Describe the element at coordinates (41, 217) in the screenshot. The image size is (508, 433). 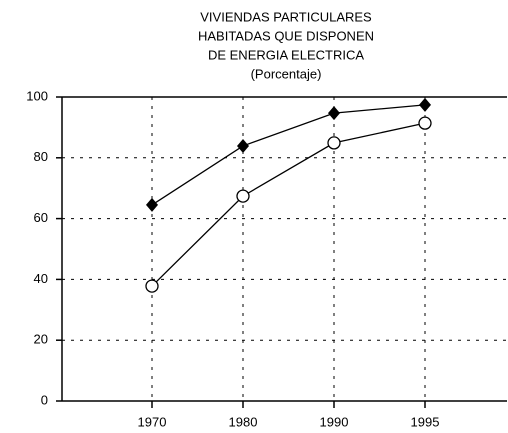
I see `y-tick-label: 60` at that location.